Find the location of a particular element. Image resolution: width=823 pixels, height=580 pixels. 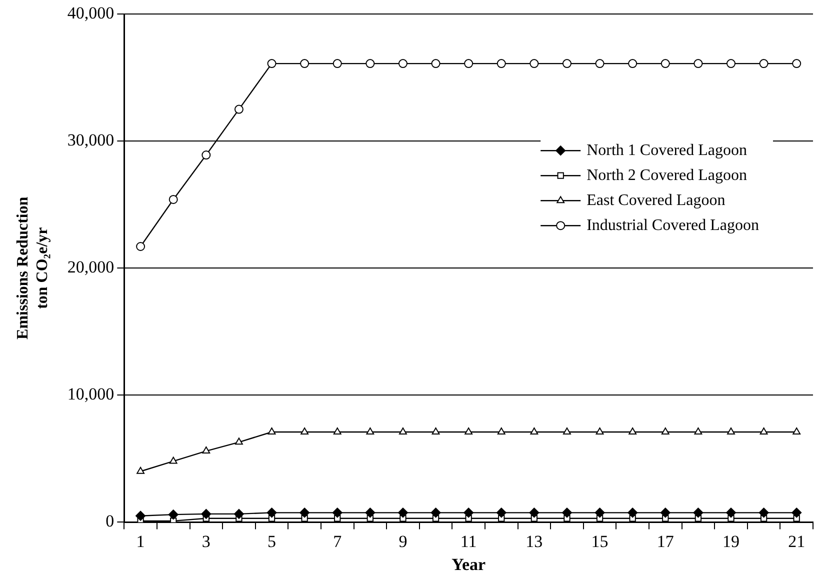

legend-label: North 2 Covered Lagoon is located at coordinates (667, 175).